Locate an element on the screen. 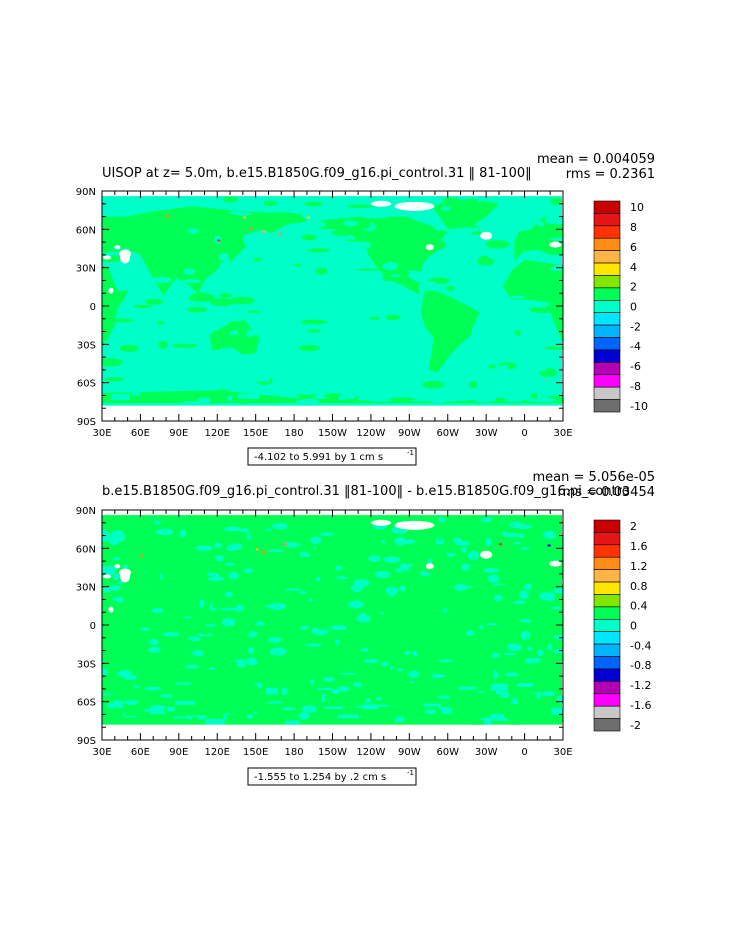 Image resolution: width=733 pixels, height=945 pixels. y-tick-label: 90S is located at coordinates (86, 422).